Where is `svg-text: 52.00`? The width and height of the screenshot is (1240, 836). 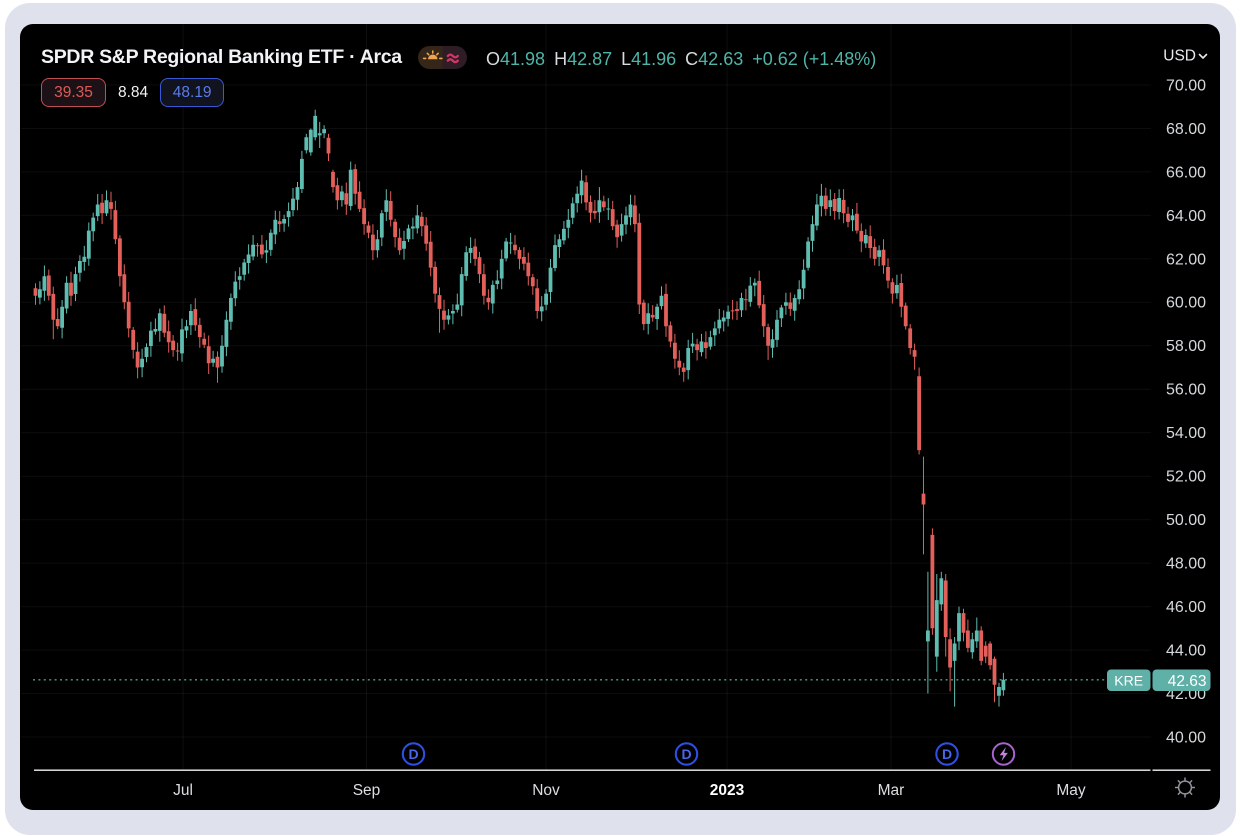 svg-text: 52.00 is located at coordinates (1186, 477).